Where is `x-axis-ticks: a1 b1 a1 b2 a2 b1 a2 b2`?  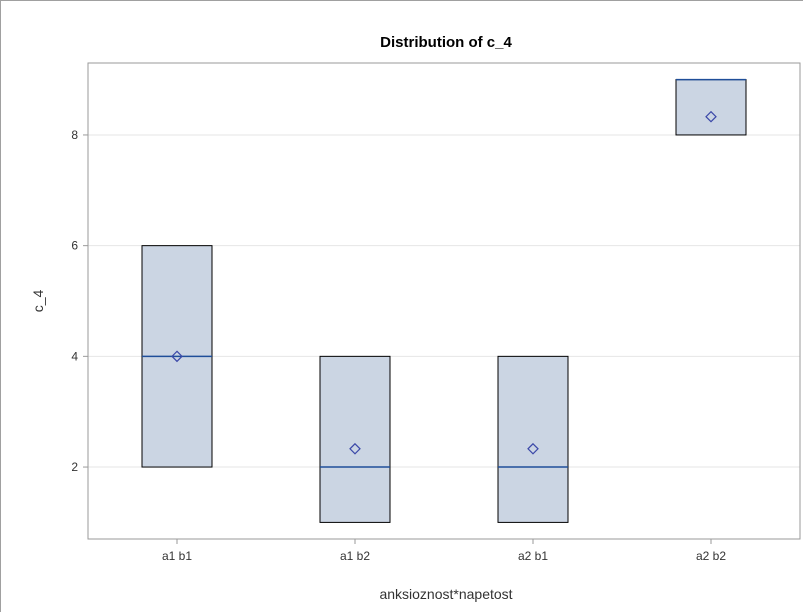 x-axis-ticks: a1 b1 a1 b2 a2 b1 a2 b2 is located at coordinates (444, 551).